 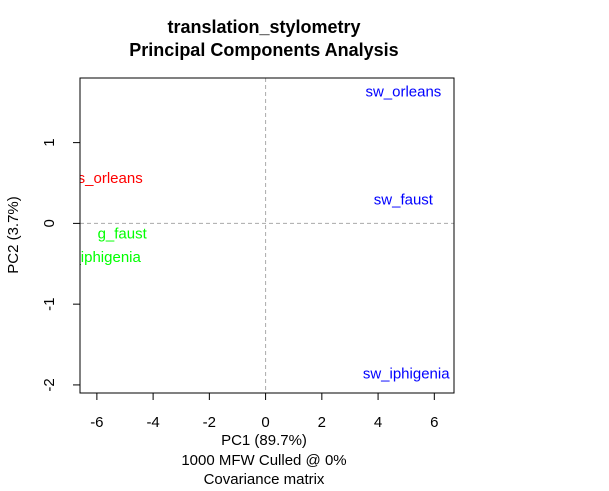 What do you see at coordinates (264, 50) in the screenshot?
I see `chart-subtitle: Principal Components Analysis` at bounding box center [264, 50].